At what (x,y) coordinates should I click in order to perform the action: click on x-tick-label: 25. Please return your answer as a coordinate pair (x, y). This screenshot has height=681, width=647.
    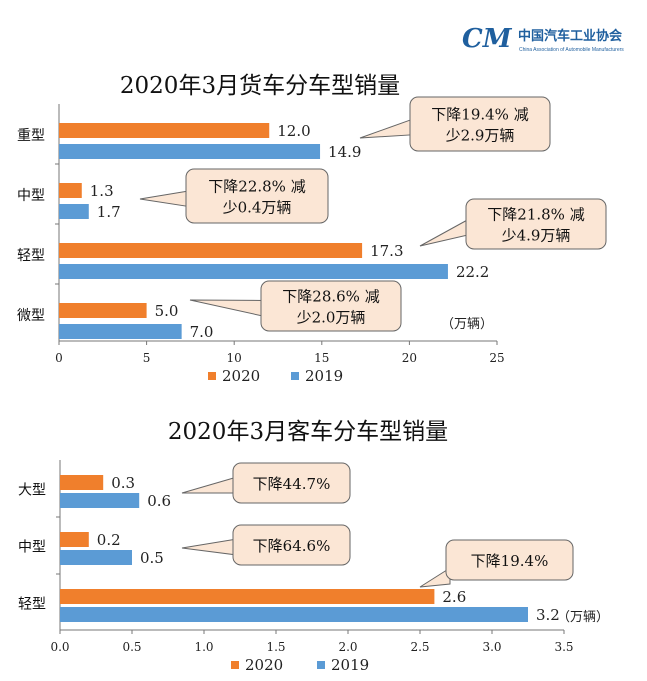
    Looking at the image, I should click on (496, 358).